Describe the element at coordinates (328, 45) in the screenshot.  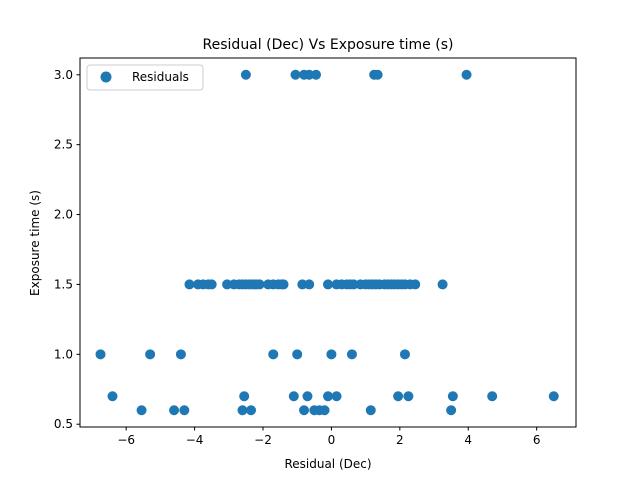
I see `chart-title: Residual (Dec) Vs Exposure time (s)` at that location.